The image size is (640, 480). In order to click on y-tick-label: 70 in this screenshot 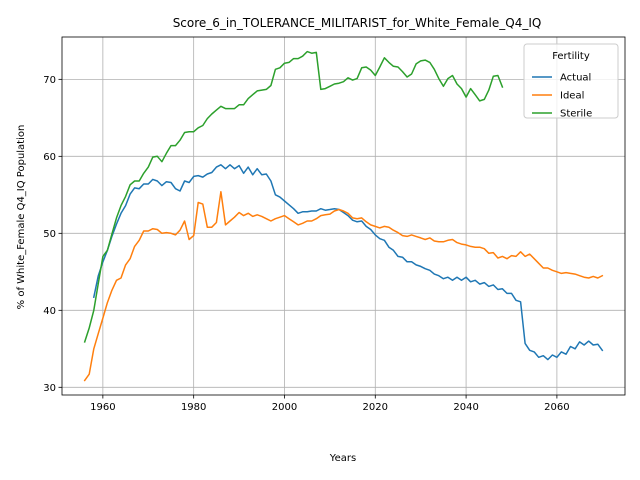, I will do `click(49, 80)`.